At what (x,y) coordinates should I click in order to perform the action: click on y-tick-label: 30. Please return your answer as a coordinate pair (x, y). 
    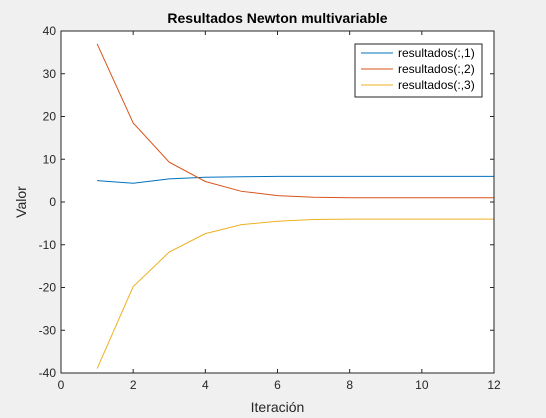
    Looking at the image, I should click on (50, 74).